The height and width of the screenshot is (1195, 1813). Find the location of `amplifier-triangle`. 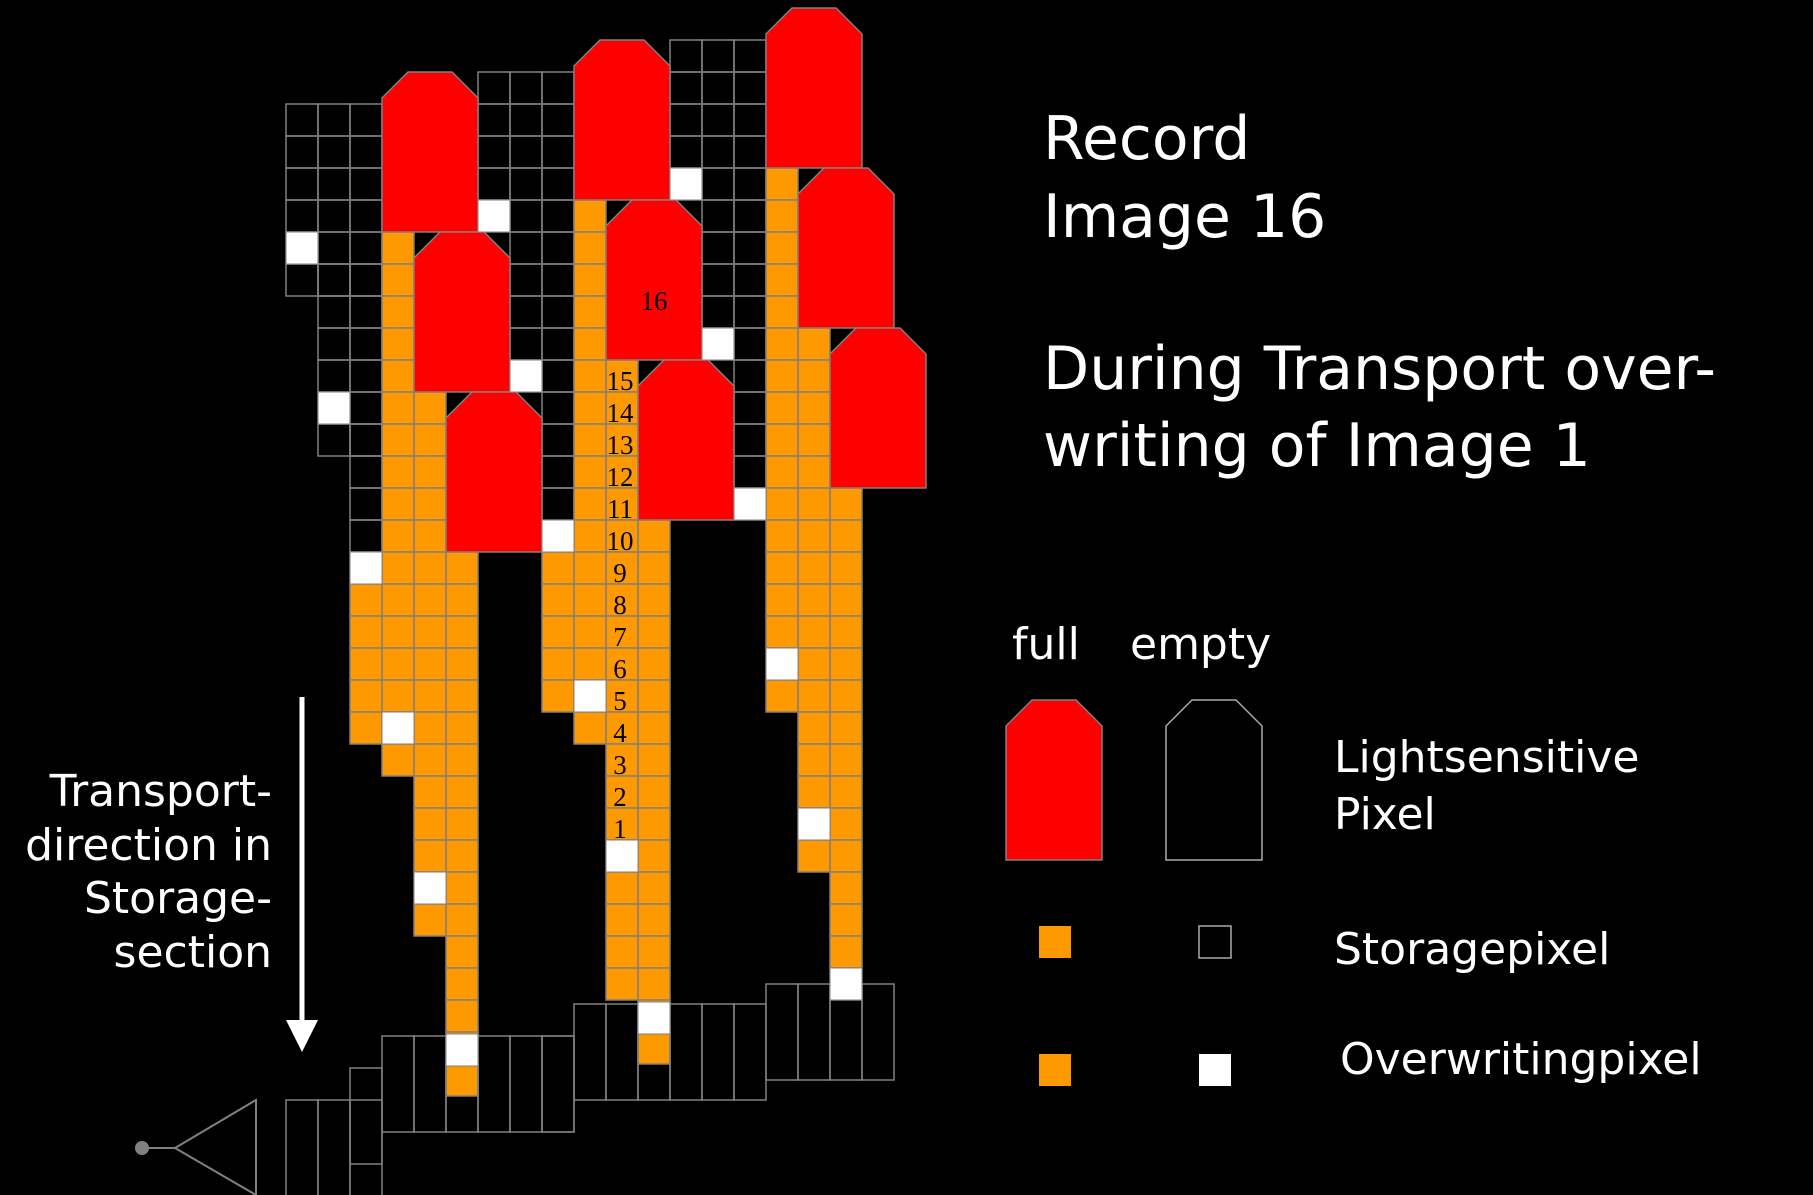

amplifier-triangle is located at coordinates (215, 1146).